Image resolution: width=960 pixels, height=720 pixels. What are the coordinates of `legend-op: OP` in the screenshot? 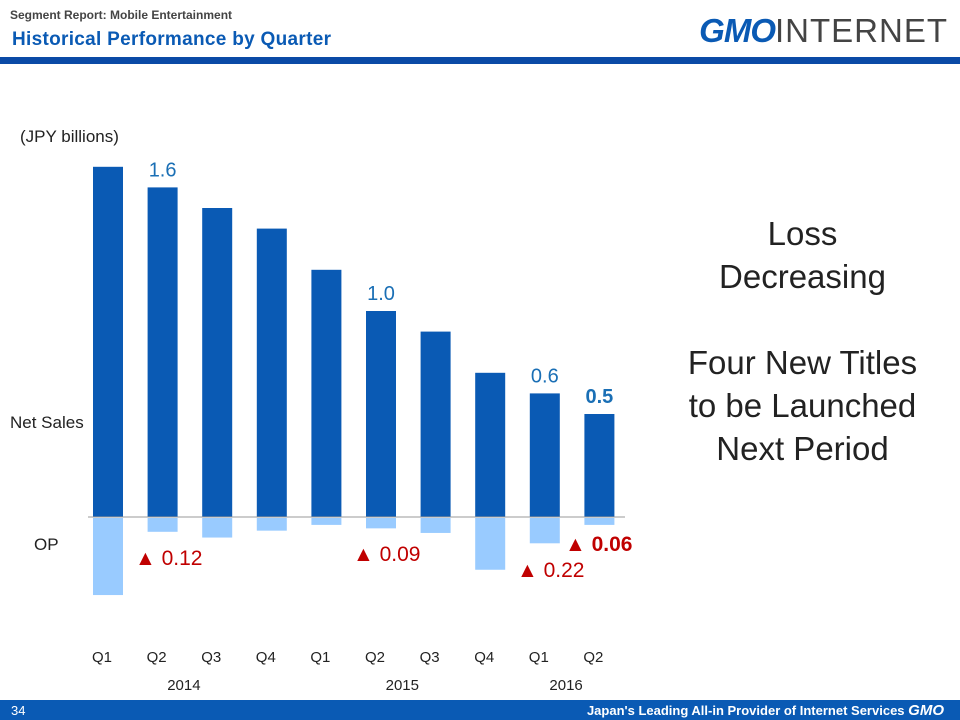 It's located at (46, 544).